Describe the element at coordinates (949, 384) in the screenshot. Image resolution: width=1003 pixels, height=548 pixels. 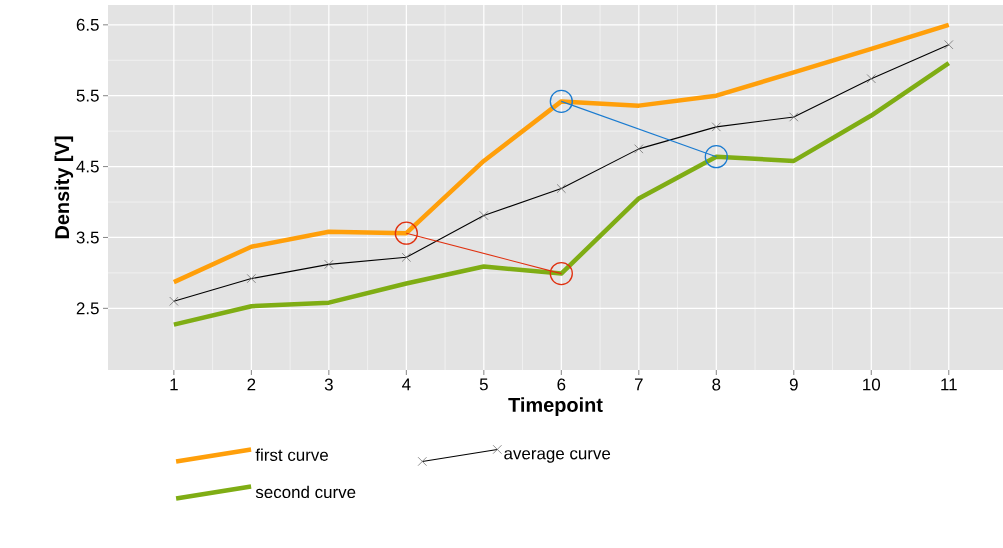
I see `x-tick-label: 11` at that location.